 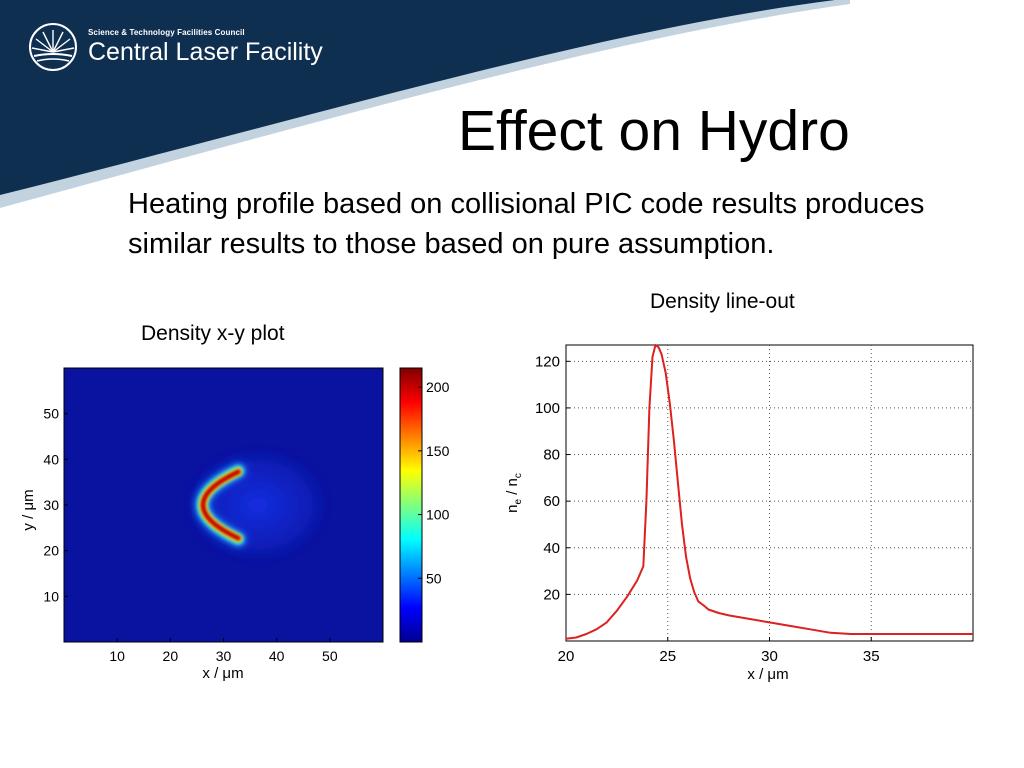 I want to click on lineout-y-axis-label: ne / nc, so click(x=514, y=493).